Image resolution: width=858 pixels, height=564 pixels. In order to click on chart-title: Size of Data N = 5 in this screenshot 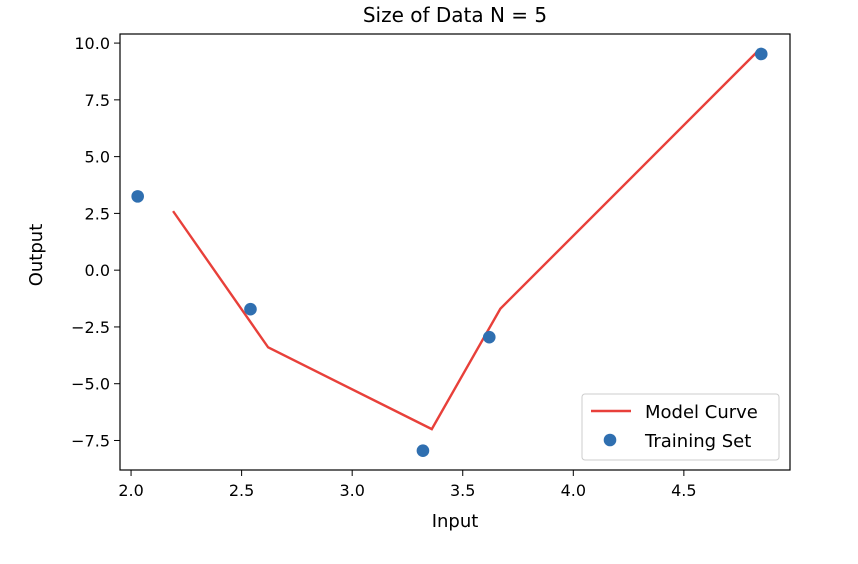, I will do `click(455, 15)`.